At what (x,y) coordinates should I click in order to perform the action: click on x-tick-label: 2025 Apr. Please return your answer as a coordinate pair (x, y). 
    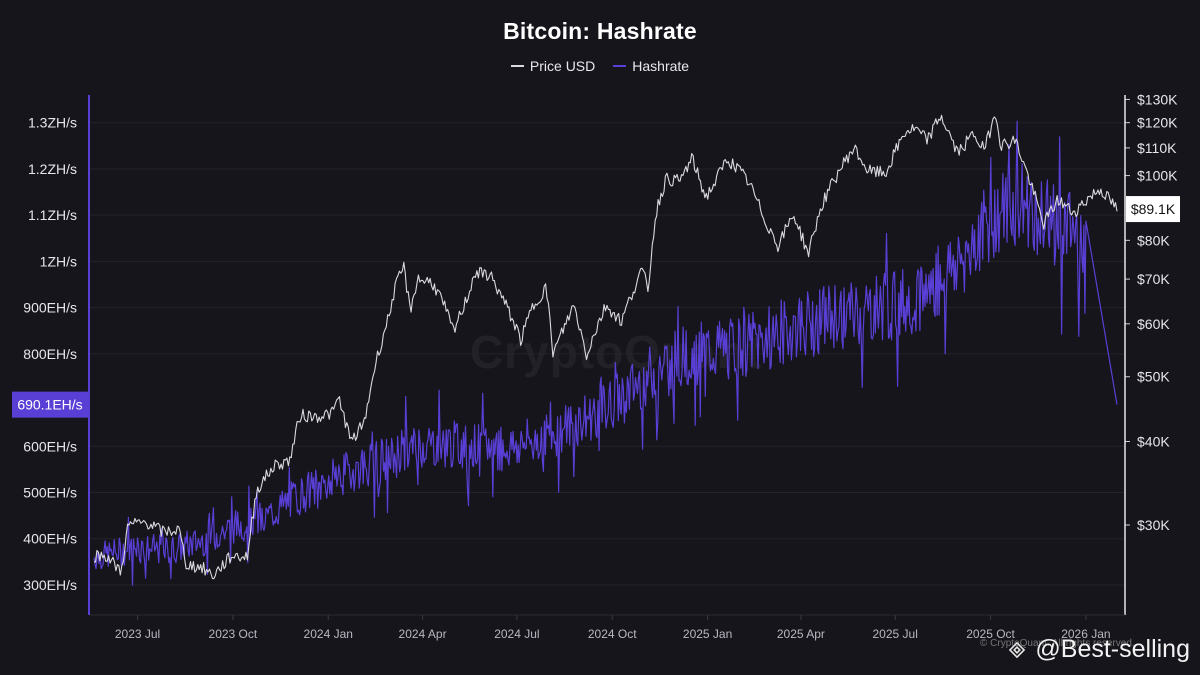
    Looking at the image, I should click on (801, 634).